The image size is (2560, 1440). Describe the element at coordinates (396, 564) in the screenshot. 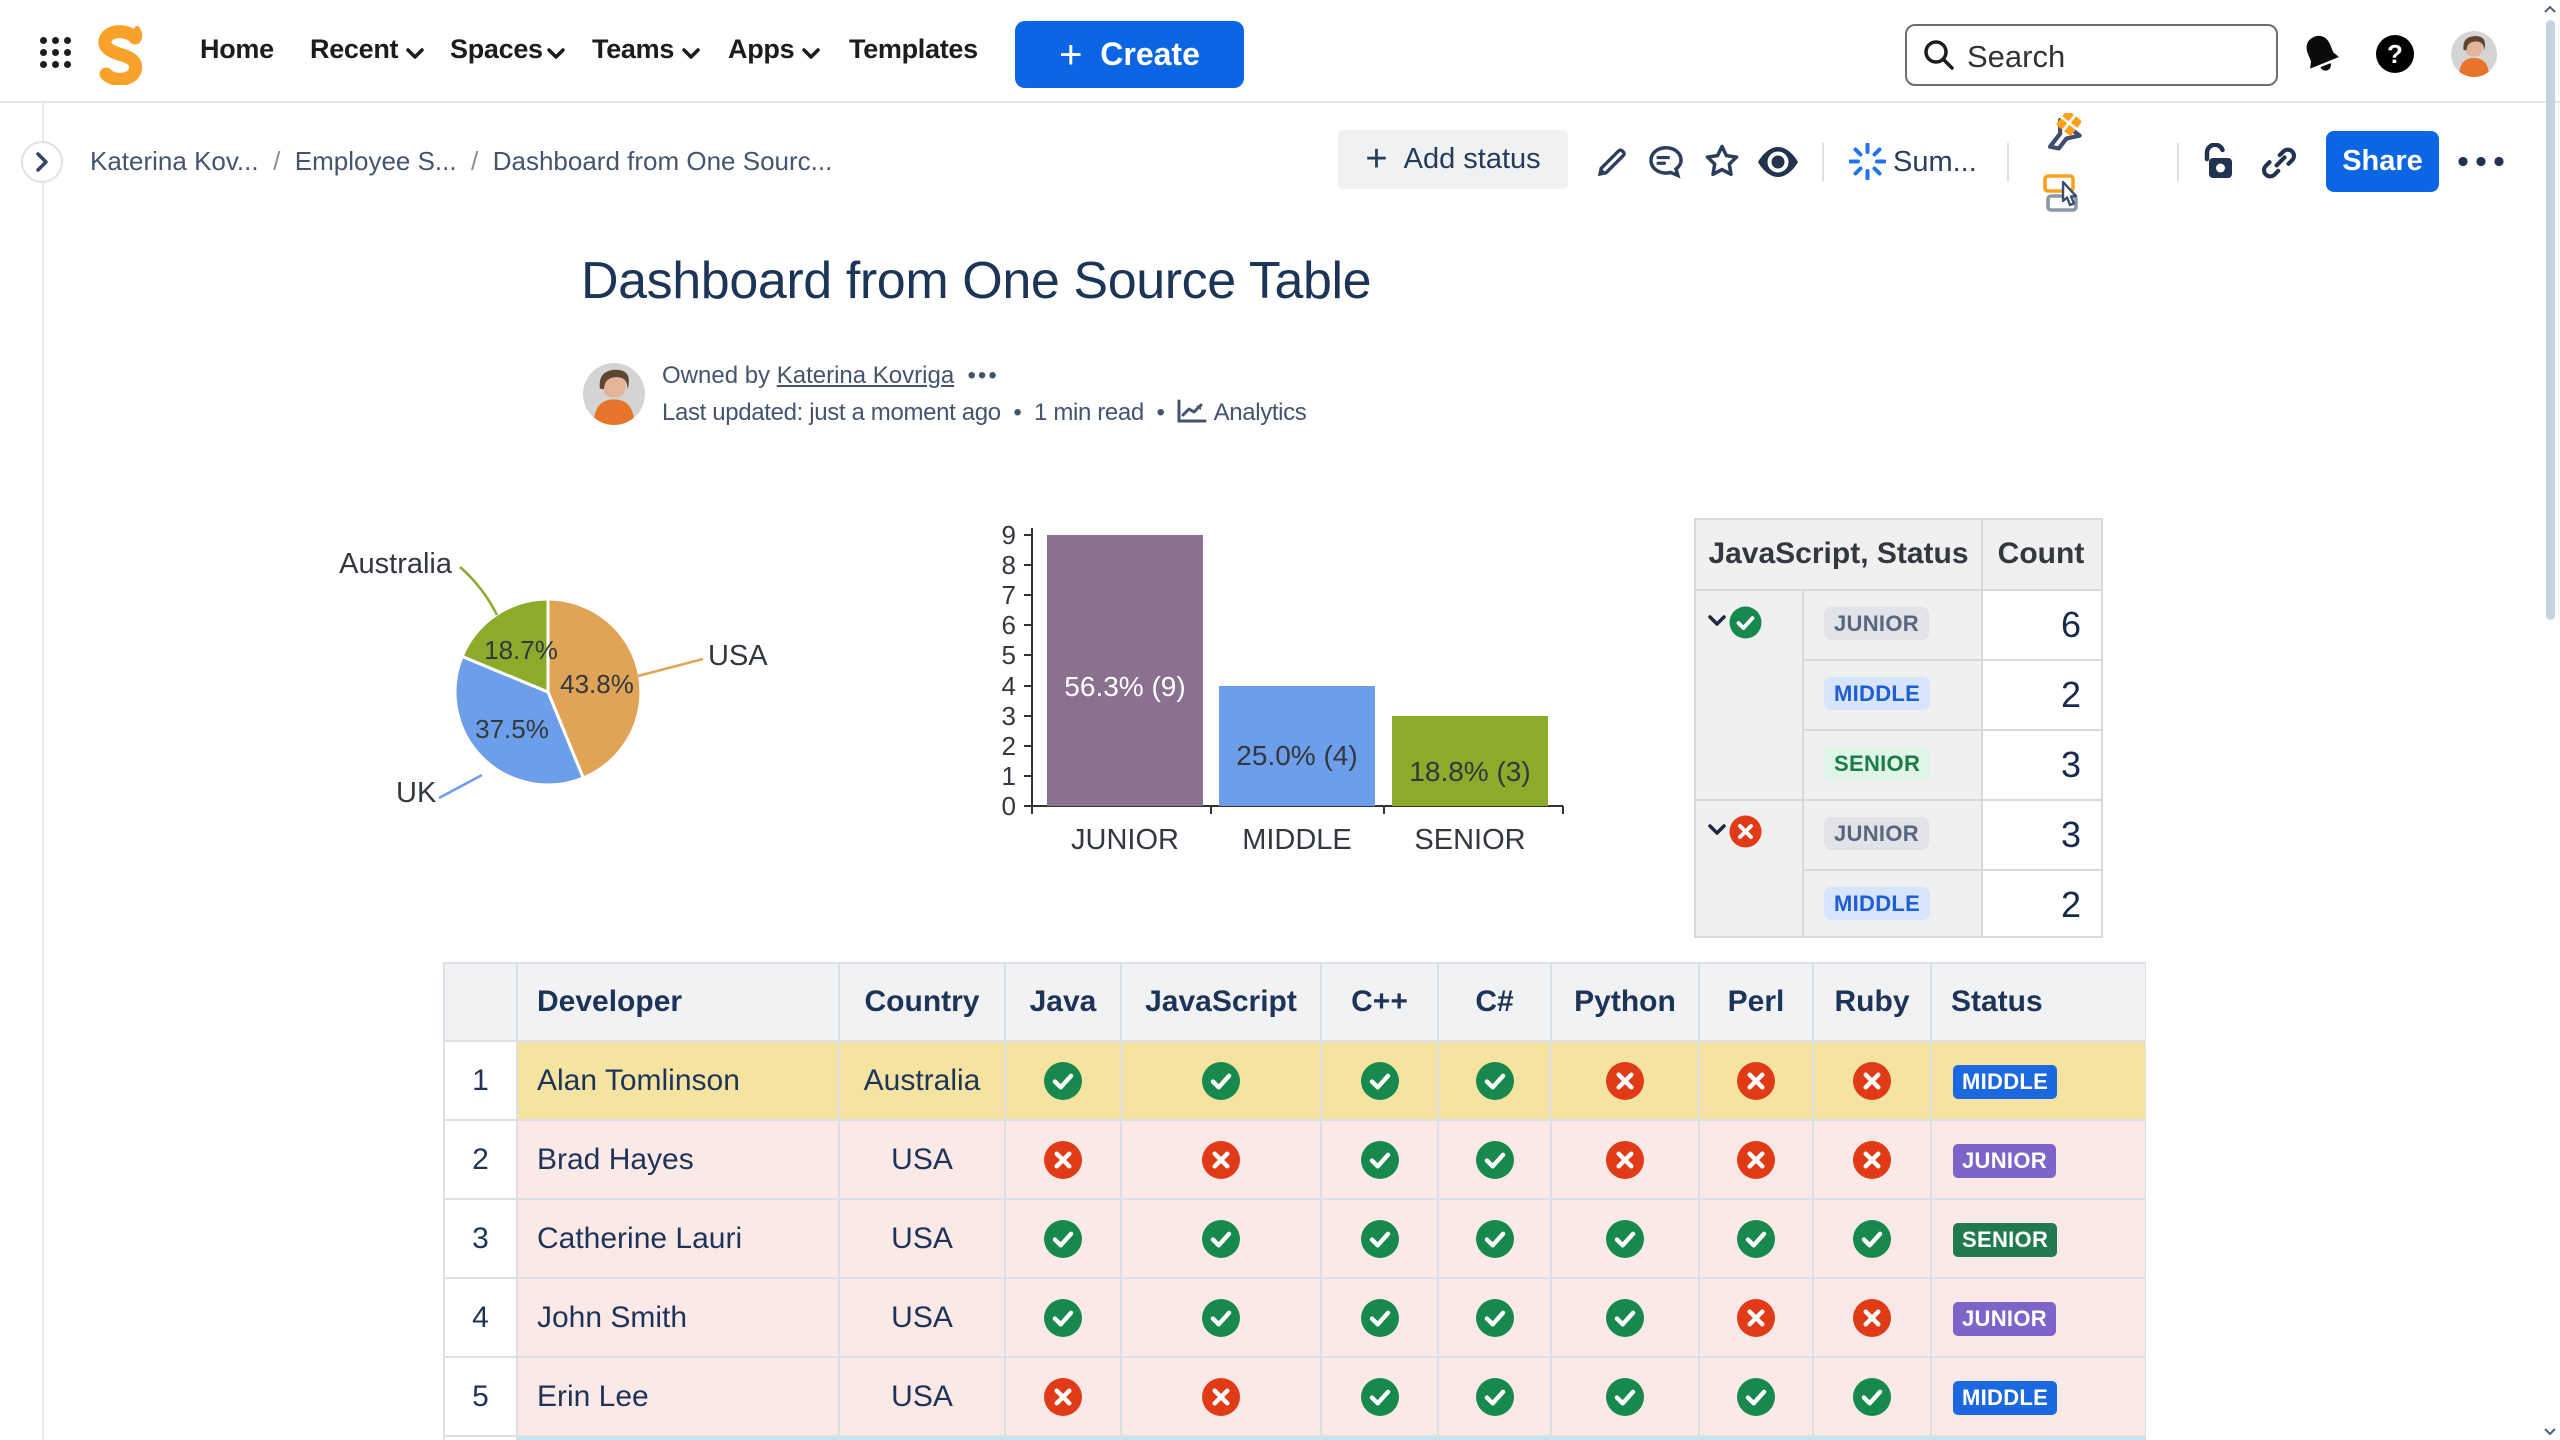

I see `svg-text: Australia` at that location.